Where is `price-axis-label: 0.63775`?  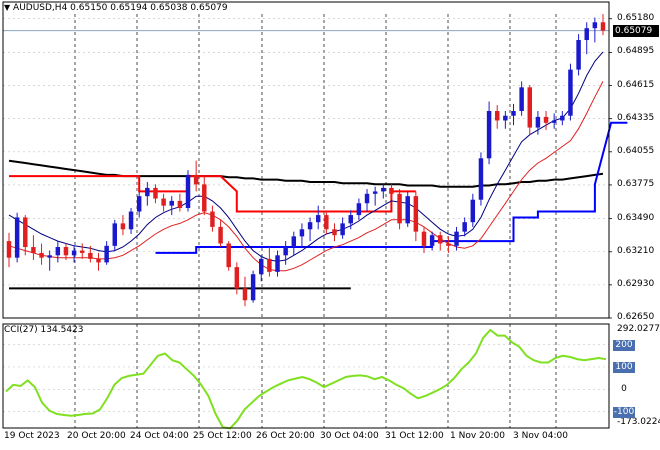 price-axis-label: 0.63775 is located at coordinates (636, 183).